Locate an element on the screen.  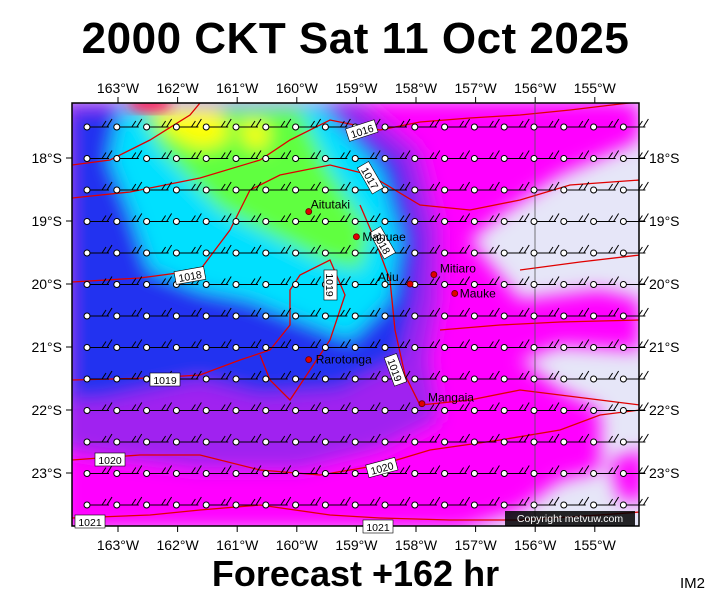
lon-label-top: 161°W is located at coordinates (237, 88).